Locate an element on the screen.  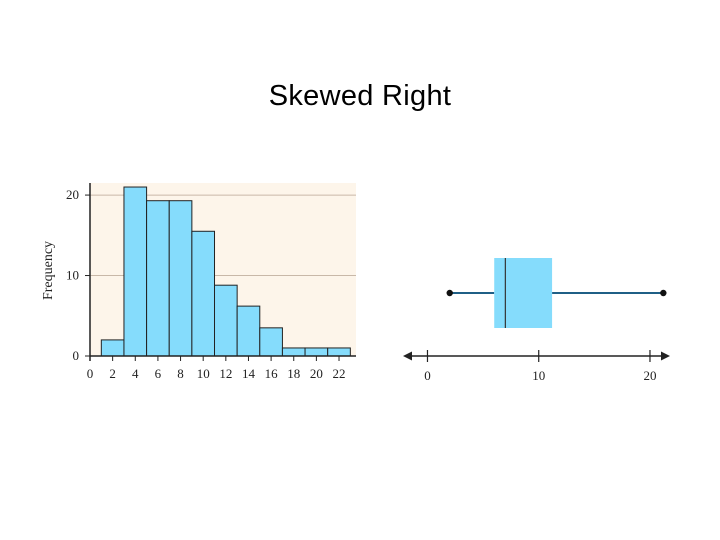
histogram-x-tick-label: 12 is located at coordinates (225, 373).